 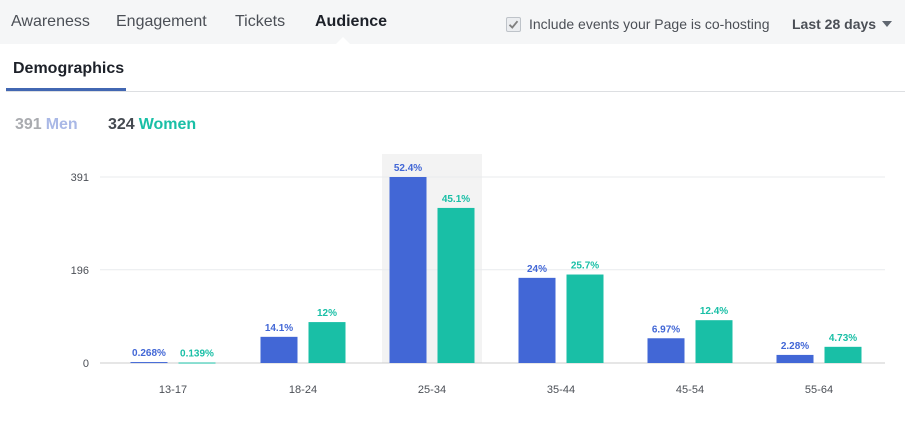 What do you see at coordinates (408, 168) in the screenshot?
I see `value-label-men-25-34: 52.4%` at bounding box center [408, 168].